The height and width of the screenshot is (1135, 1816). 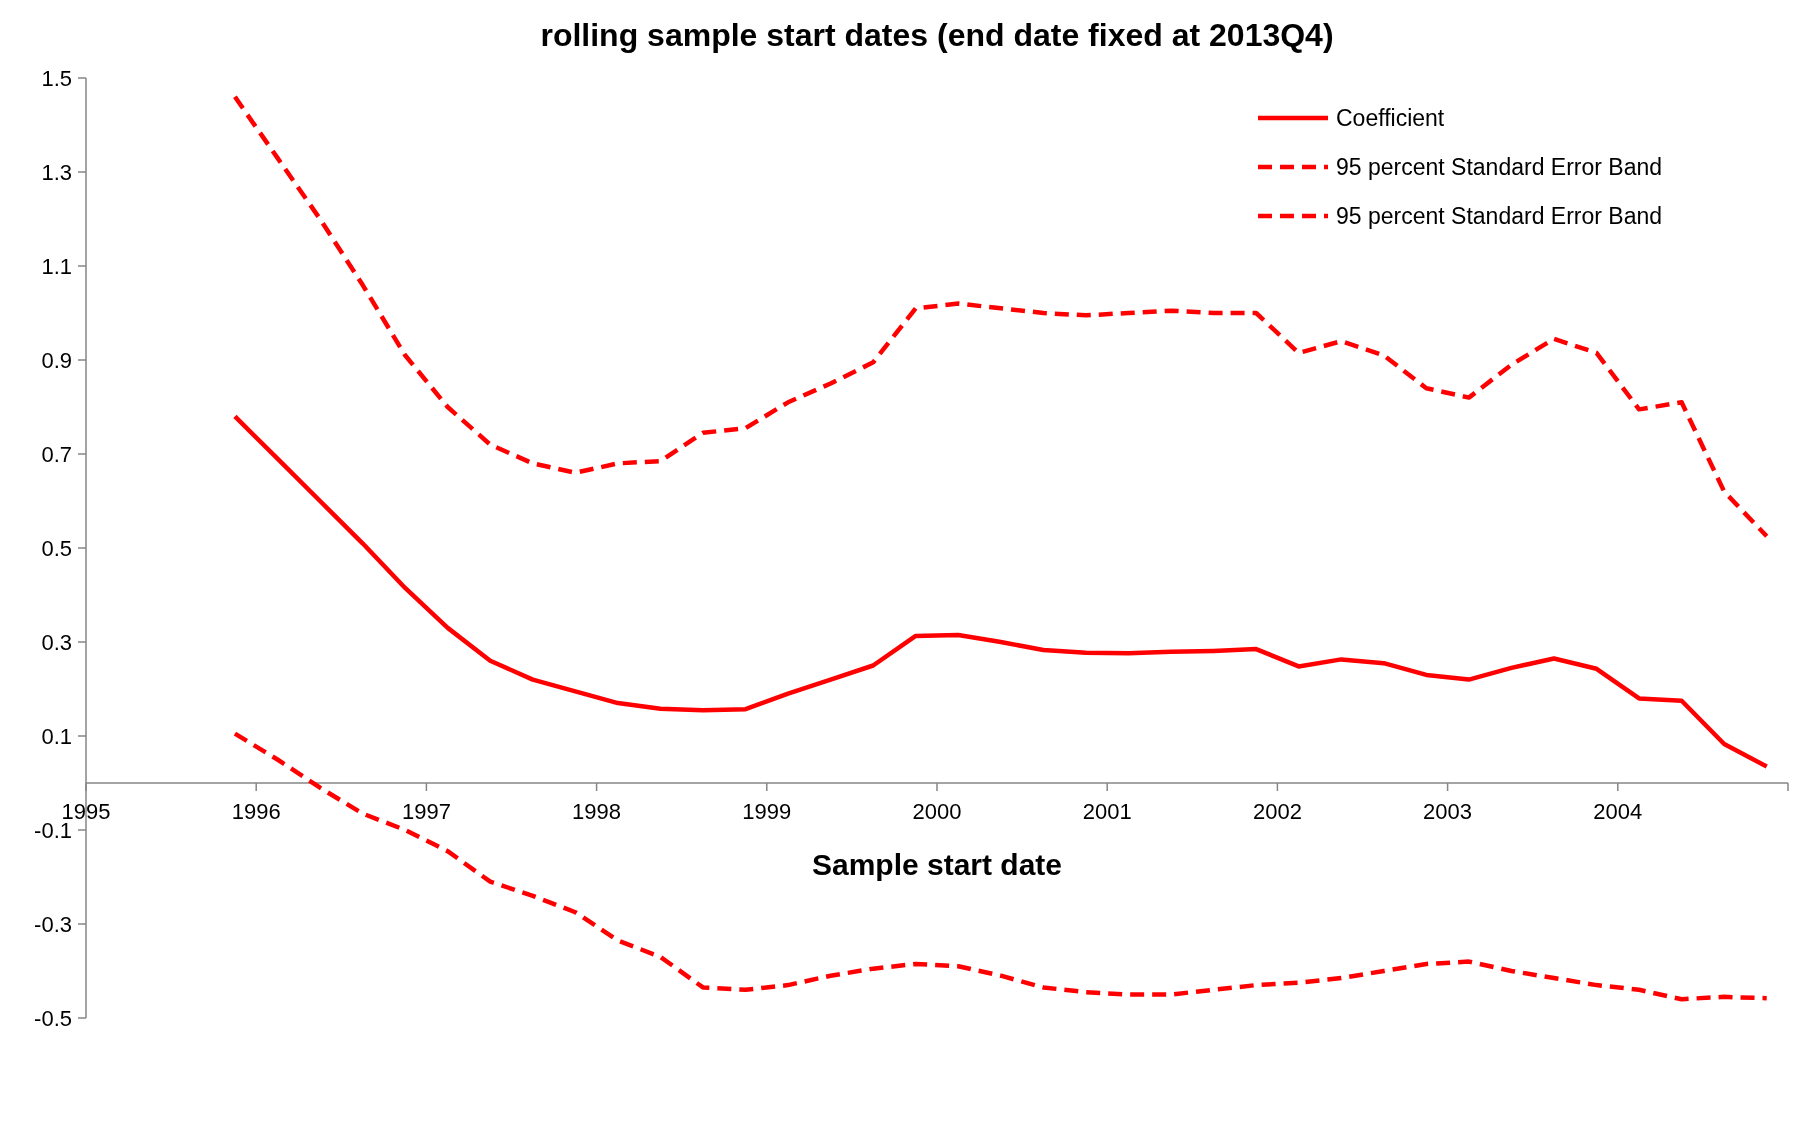 I want to click on y-tick-label: 1.3, so click(x=56, y=172).